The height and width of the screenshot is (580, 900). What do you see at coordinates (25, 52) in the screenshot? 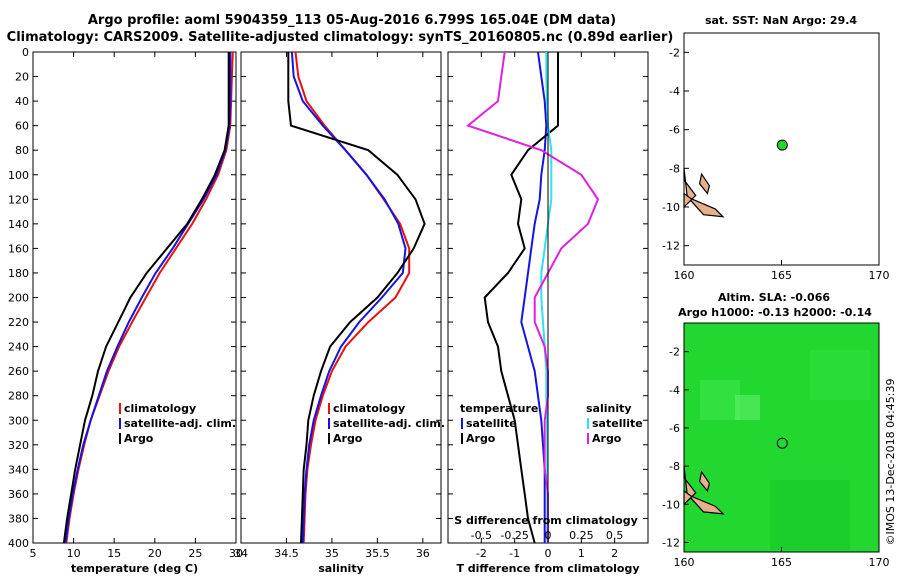
I see `depth-tick-label: 0` at bounding box center [25, 52].